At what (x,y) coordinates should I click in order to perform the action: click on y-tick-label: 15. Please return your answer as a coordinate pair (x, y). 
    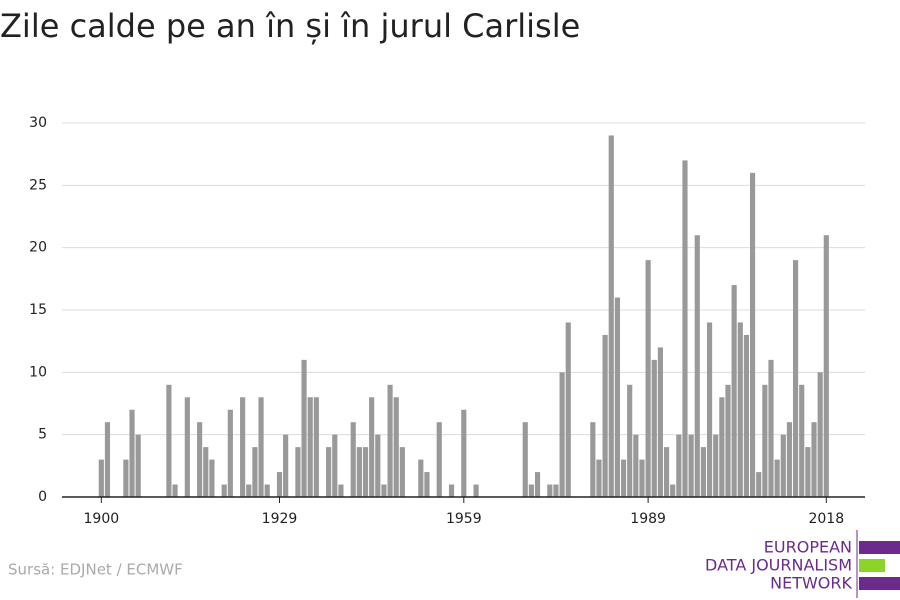
    Looking at the image, I should click on (38, 310).